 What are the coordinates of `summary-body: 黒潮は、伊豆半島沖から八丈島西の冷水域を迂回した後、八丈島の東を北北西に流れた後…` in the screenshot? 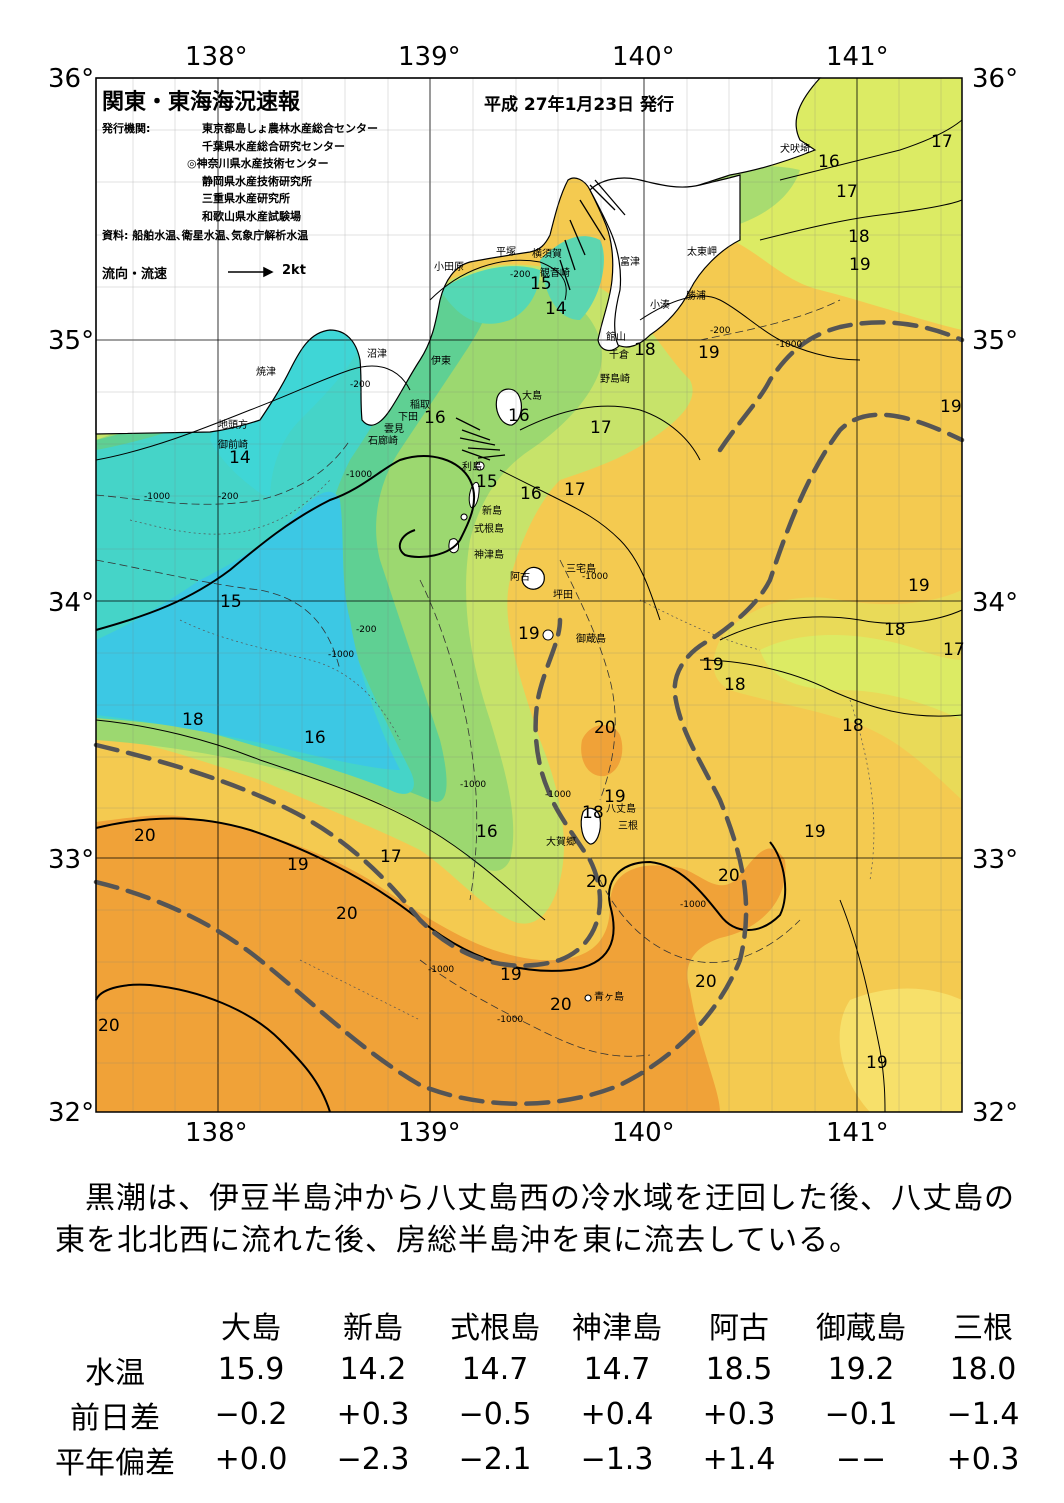 It's located at (535, 1219).